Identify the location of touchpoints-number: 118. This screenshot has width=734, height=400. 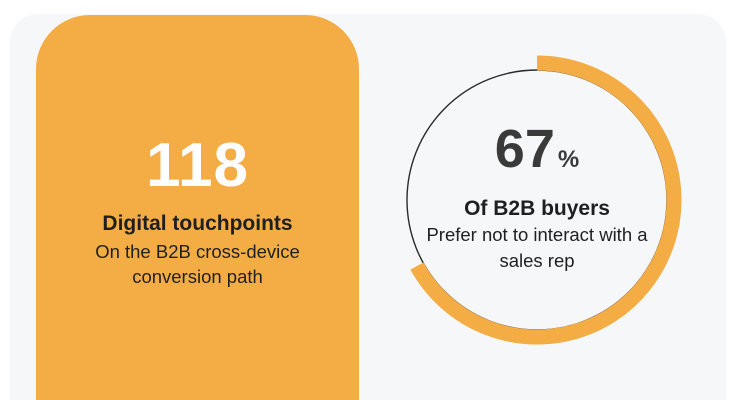
(197, 165).